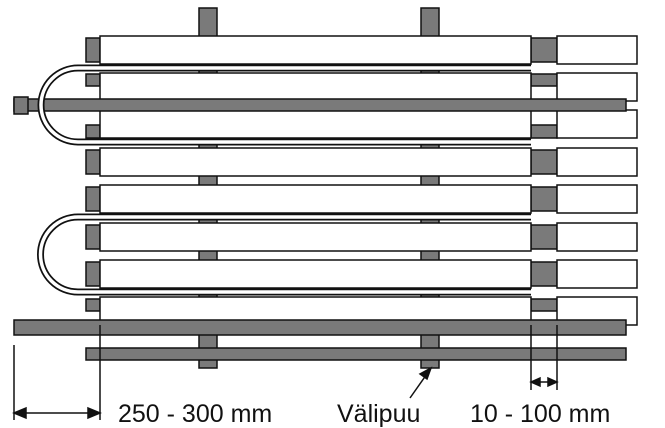 This screenshot has height=428, width=665. Describe the element at coordinates (356, 354) in the screenshot. I see `bottom-rail` at that location.